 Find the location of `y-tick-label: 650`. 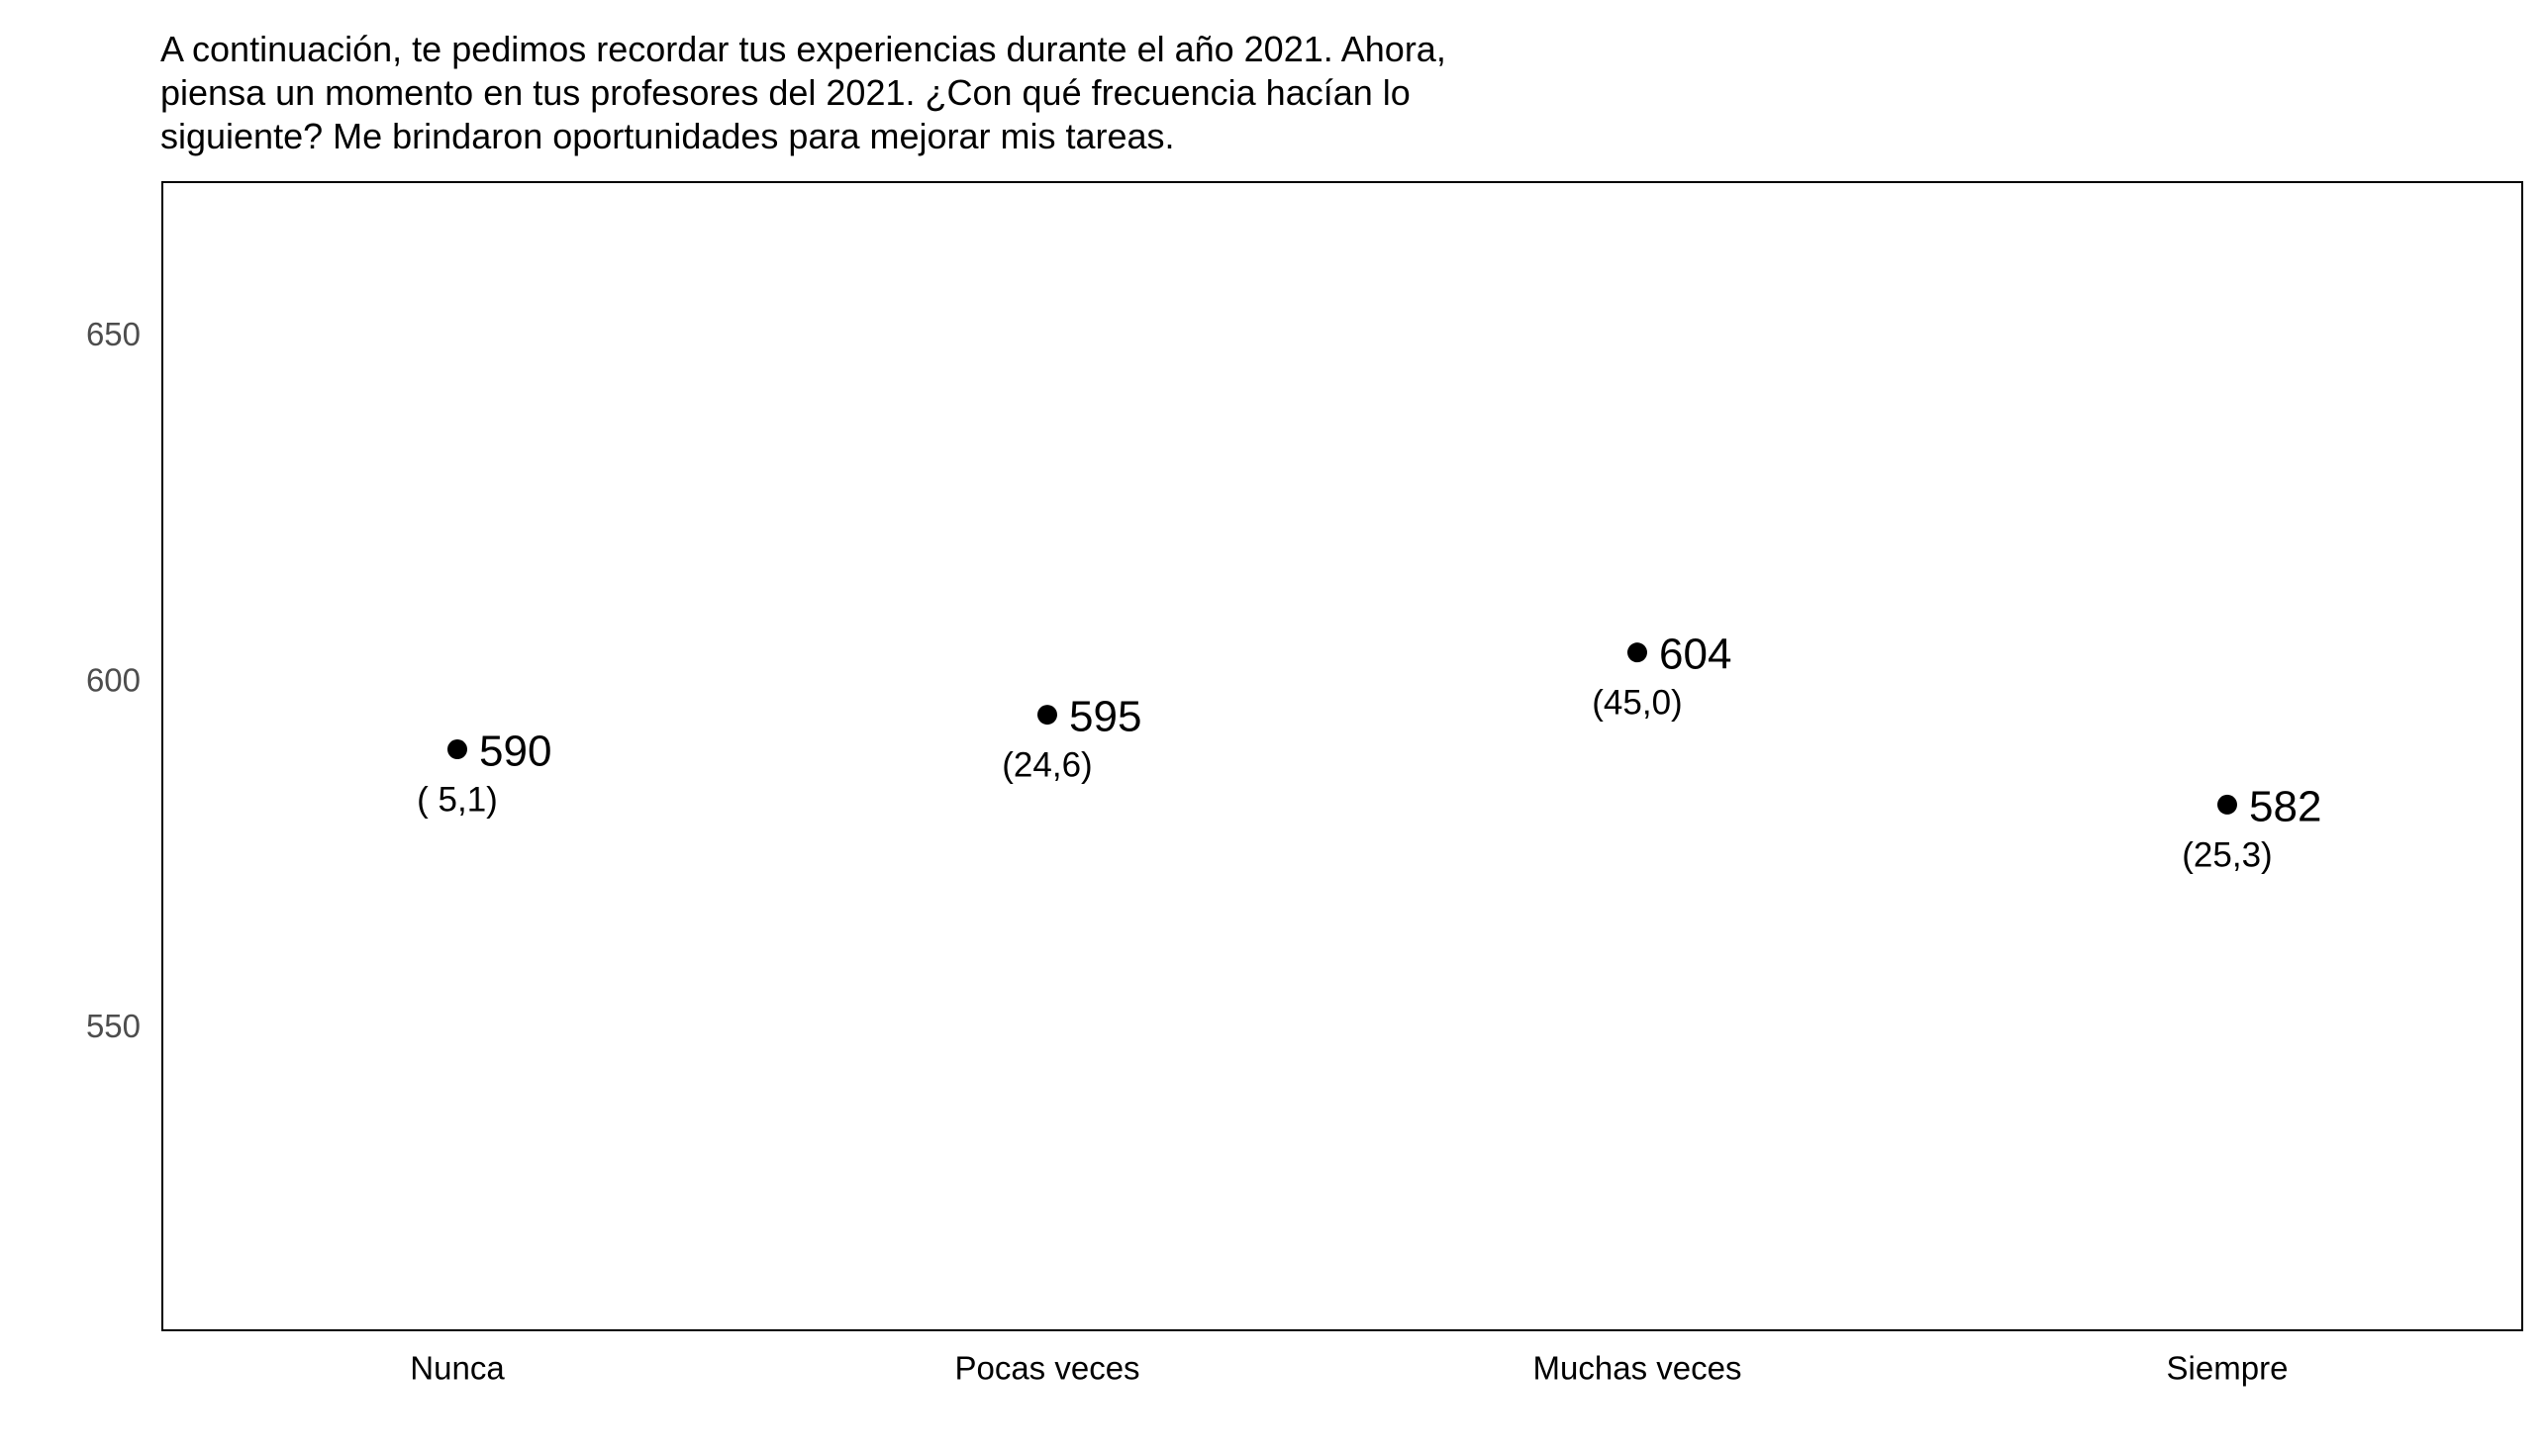

y-tick-label: 650 is located at coordinates (113, 334).